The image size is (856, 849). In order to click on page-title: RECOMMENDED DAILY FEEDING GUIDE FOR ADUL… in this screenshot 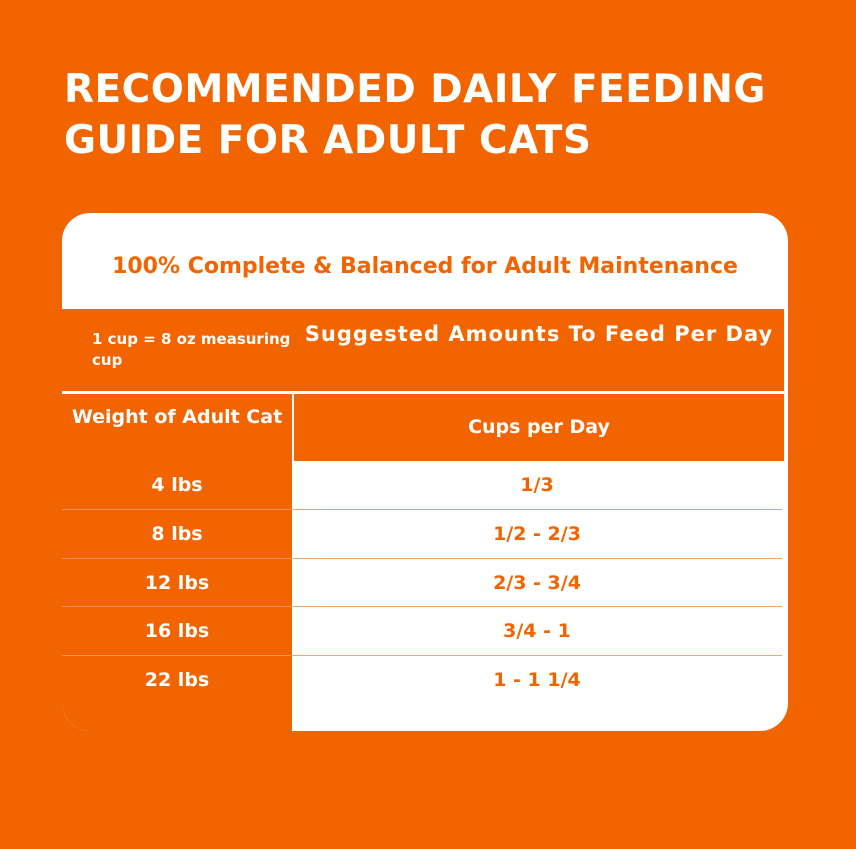, I will do `click(415, 115)`.